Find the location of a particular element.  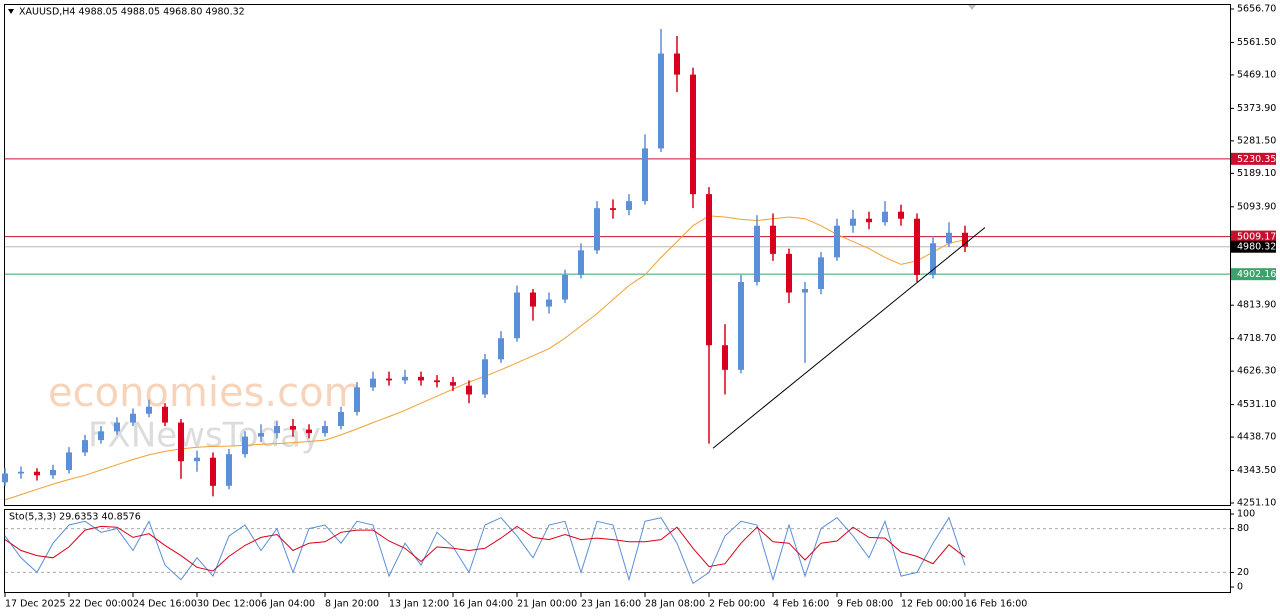

y-tick-label: 5093.90 is located at coordinates (1256, 206).